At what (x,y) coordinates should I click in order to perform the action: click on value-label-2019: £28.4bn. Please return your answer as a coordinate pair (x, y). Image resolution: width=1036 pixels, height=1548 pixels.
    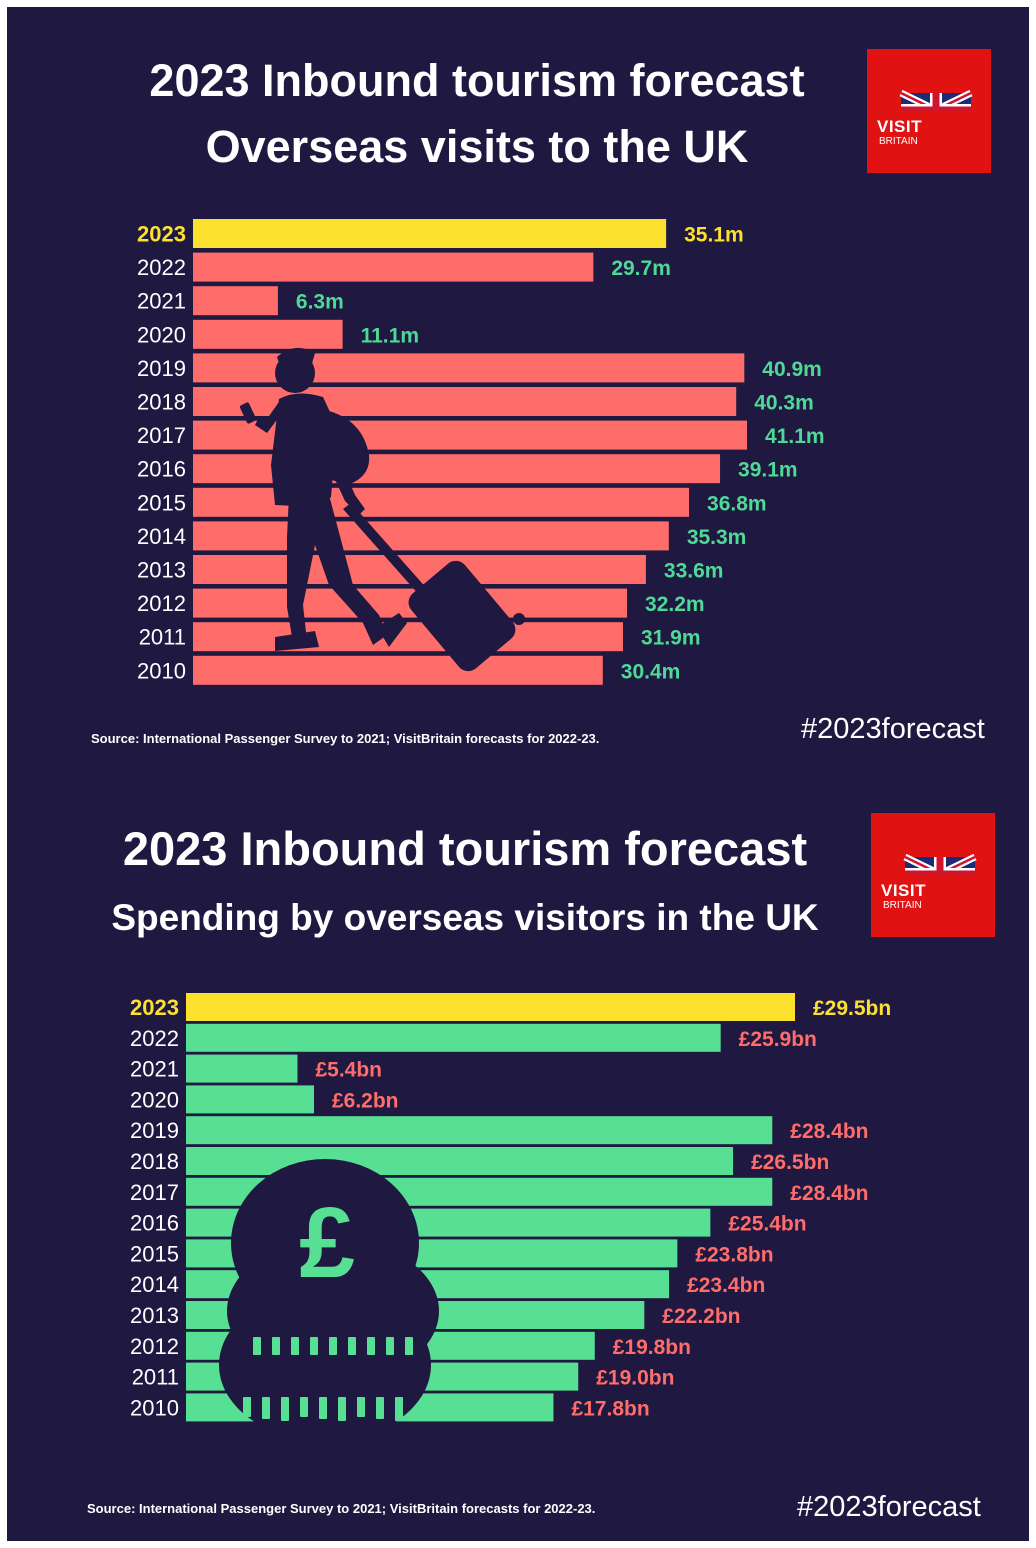
    Looking at the image, I should click on (829, 1131).